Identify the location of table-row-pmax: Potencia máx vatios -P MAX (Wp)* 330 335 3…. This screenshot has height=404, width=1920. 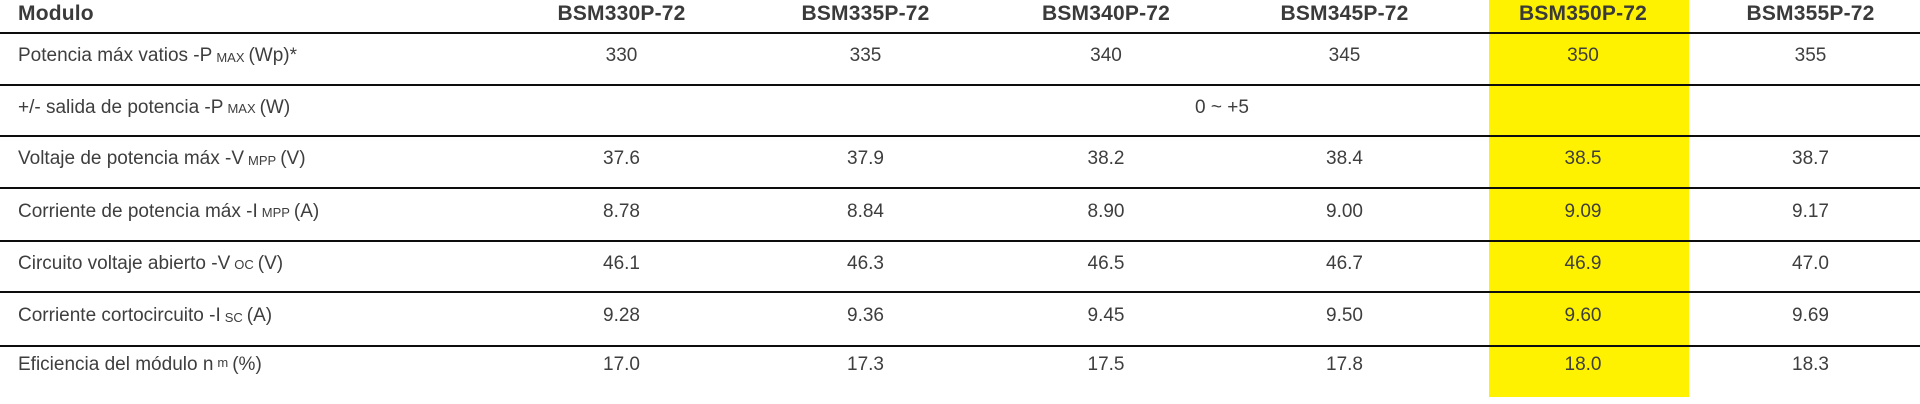
(960, 60).